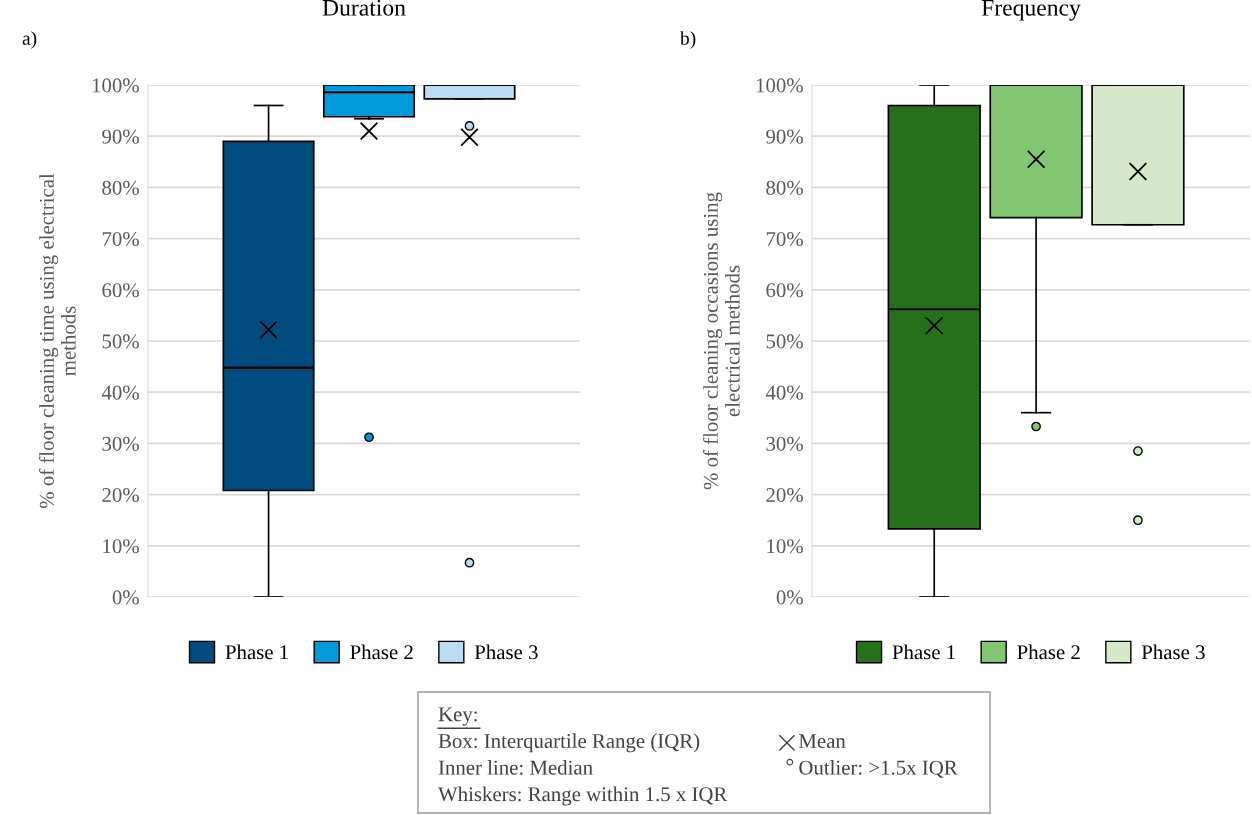  What do you see at coordinates (822, 741) in the screenshot?
I see `text: Mean` at bounding box center [822, 741].